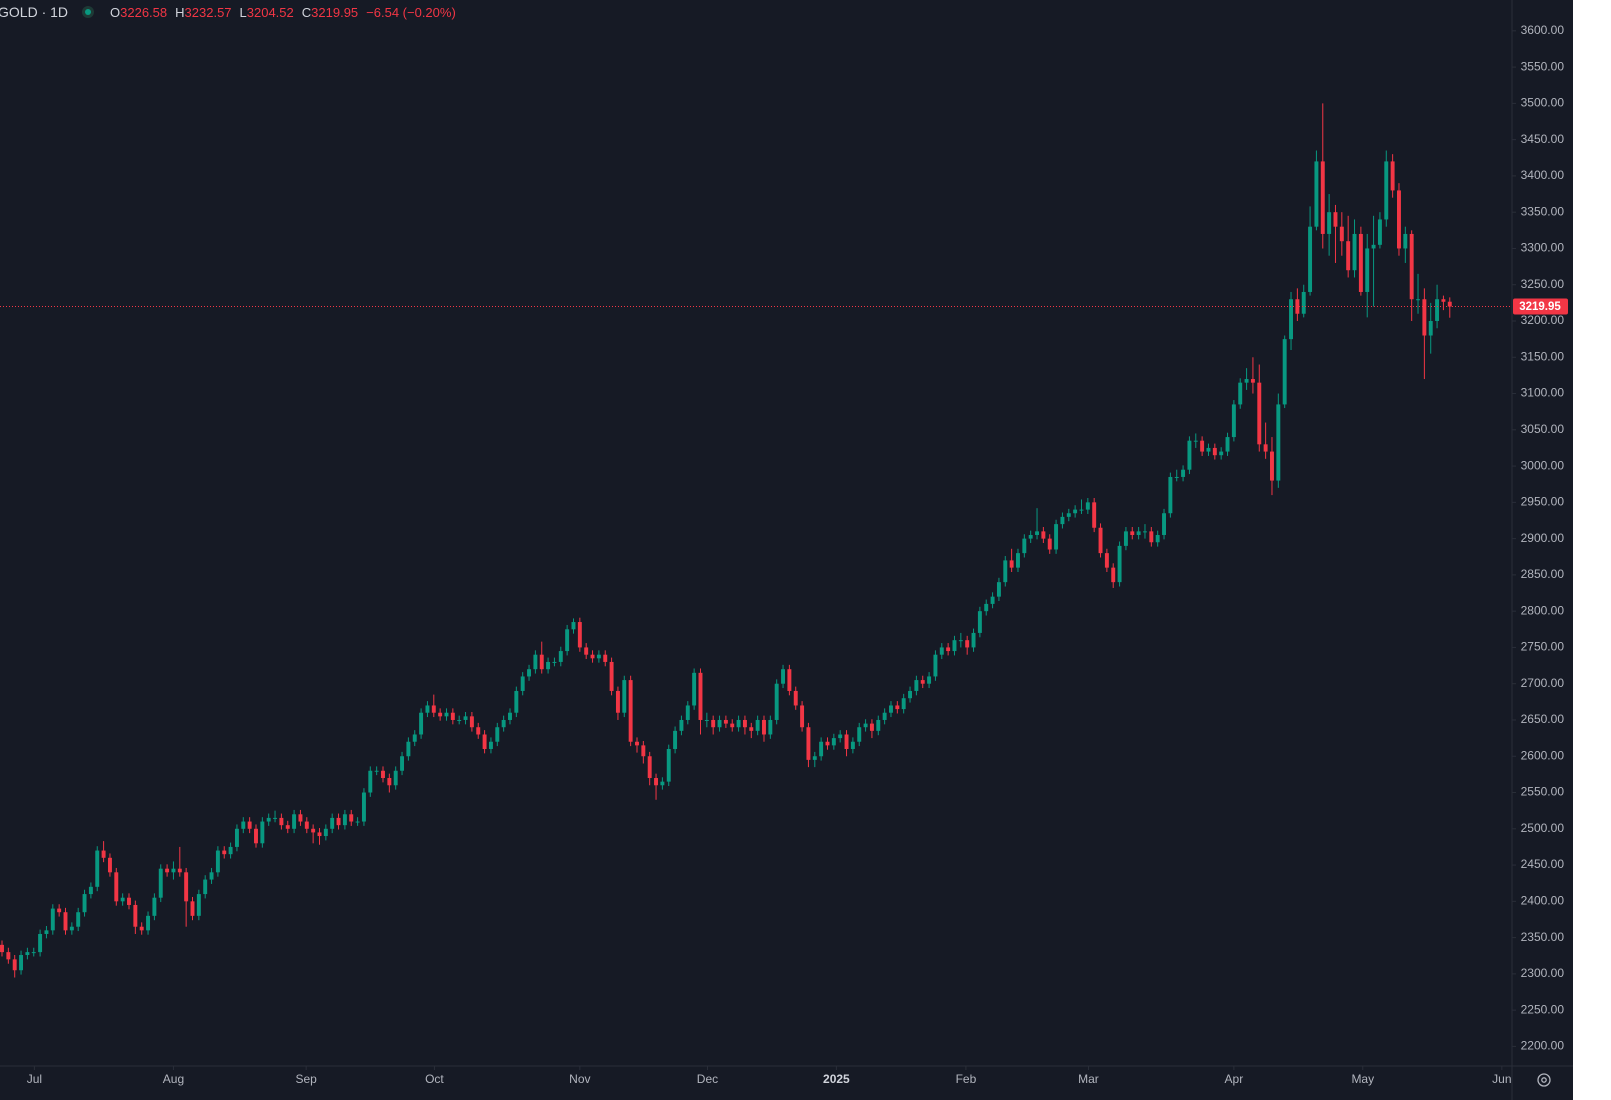 This screenshot has height=1100, width=1611. Describe the element at coordinates (1088, 1079) in the screenshot. I see `x-tick-label: Mar` at that location.